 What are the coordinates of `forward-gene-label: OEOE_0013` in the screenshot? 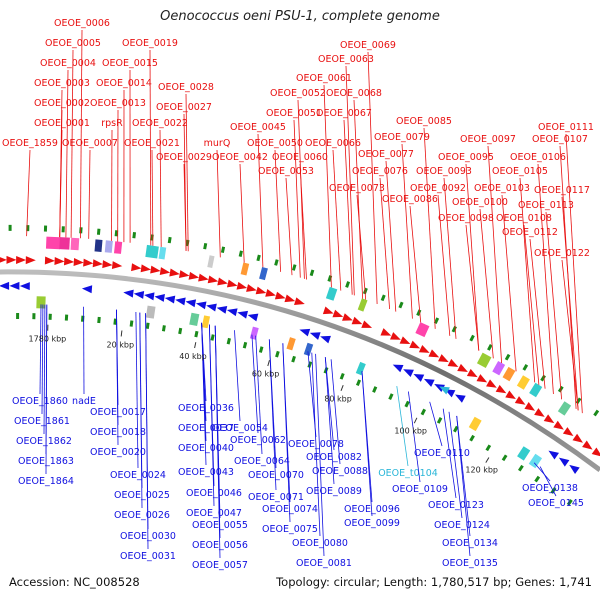 It's located at (118, 103).